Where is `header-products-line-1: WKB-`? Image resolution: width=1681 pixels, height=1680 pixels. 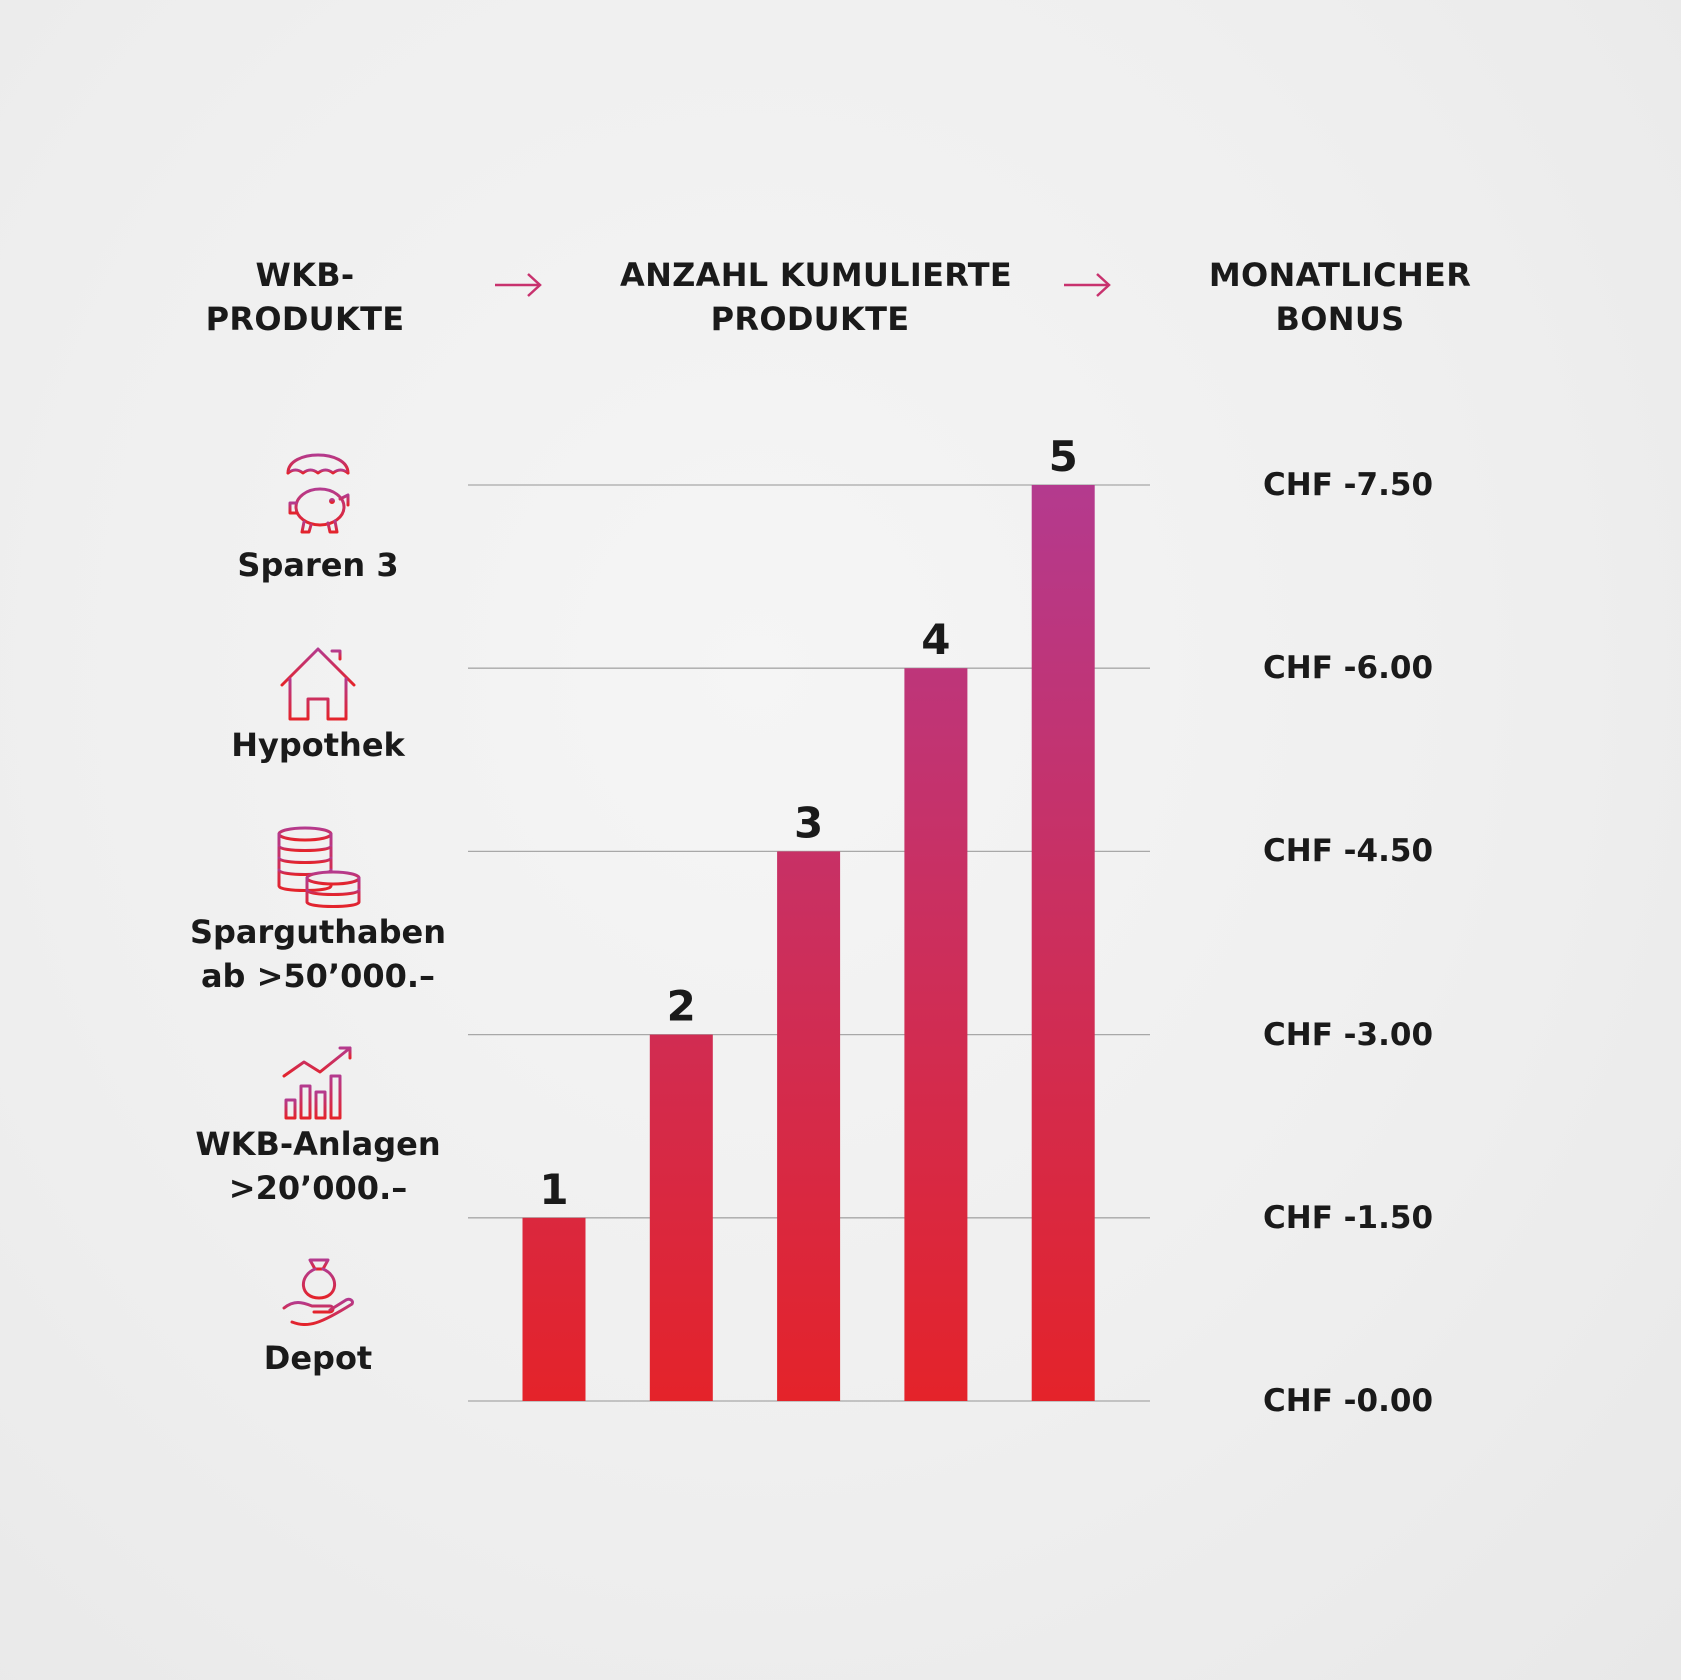 header-products-line-1: WKB- is located at coordinates (305, 275).